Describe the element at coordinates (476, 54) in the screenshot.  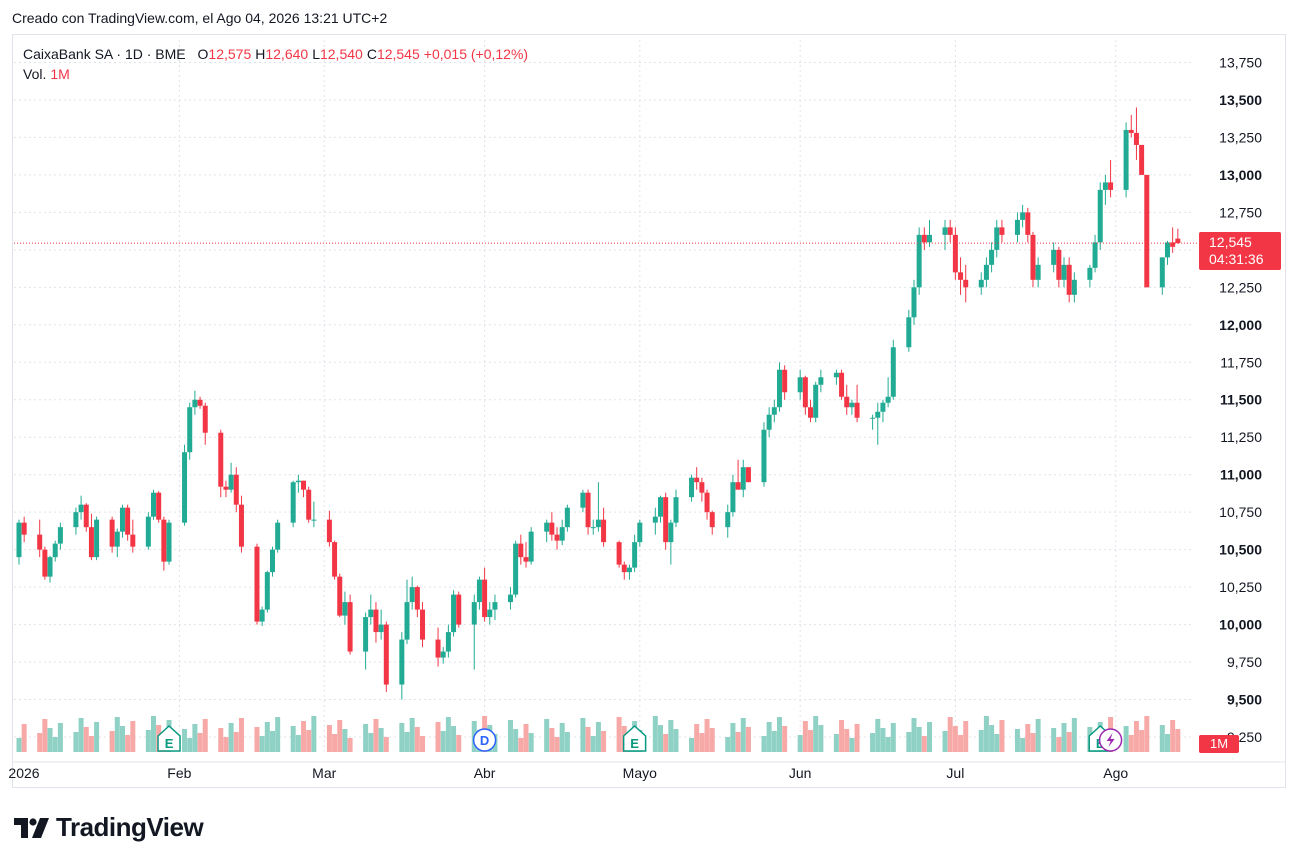
I see `change-value: +0,015 (+0,12%)` at that location.